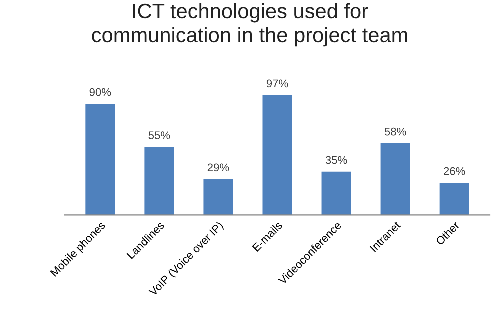 This screenshot has height=331, width=500. Describe the element at coordinates (250, 25) in the screenshot. I see `chart-title: ICT technologies used for communication in the project team` at that location.